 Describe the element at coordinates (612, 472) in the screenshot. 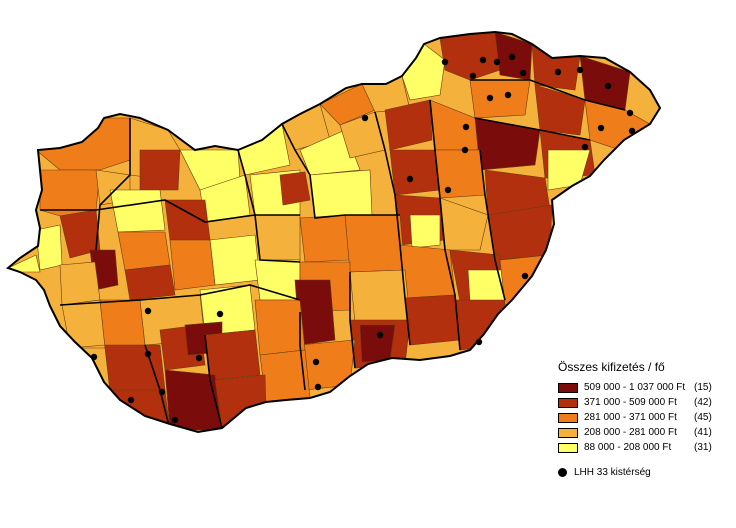

I see `legend-marker-label: LHH 33 kistérség` at that location.